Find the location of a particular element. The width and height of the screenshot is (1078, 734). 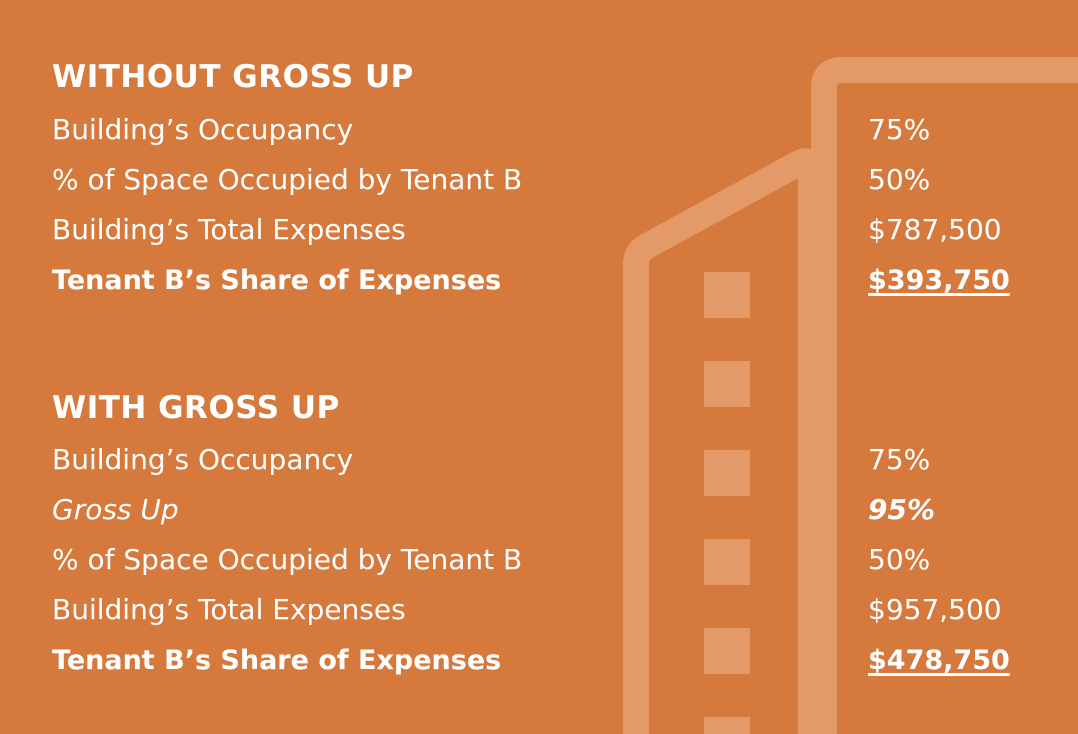

with-tenant-share-row: Tenant B’s Share of Expenses $478,750 is located at coordinates (539, 661).